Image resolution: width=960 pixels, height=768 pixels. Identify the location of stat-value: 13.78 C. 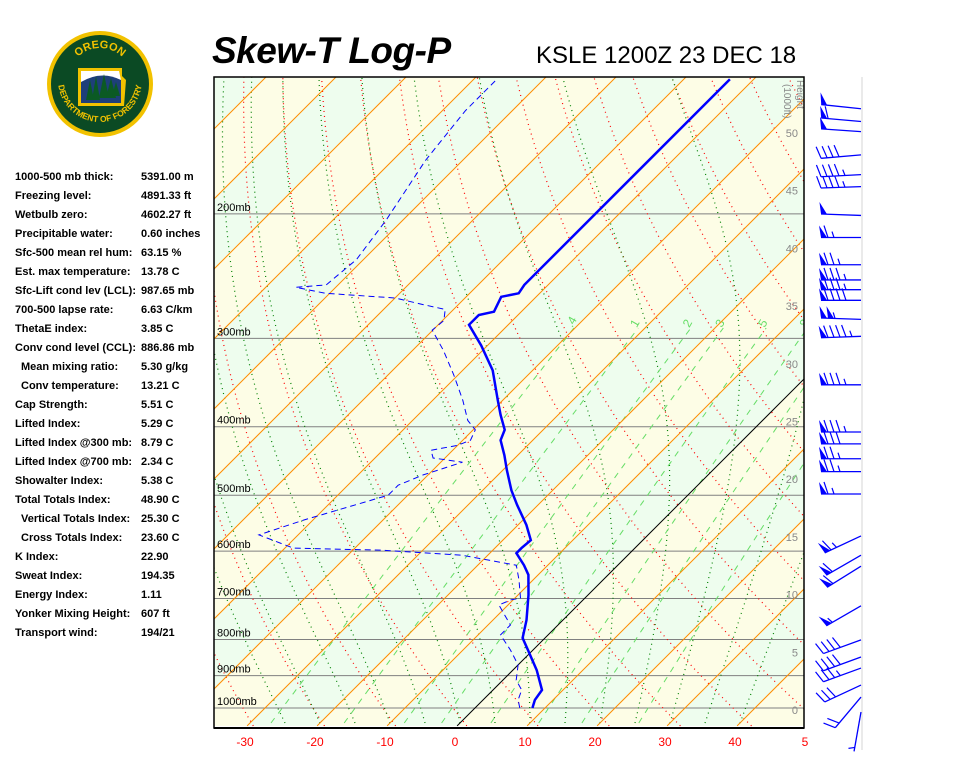
(160, 272).